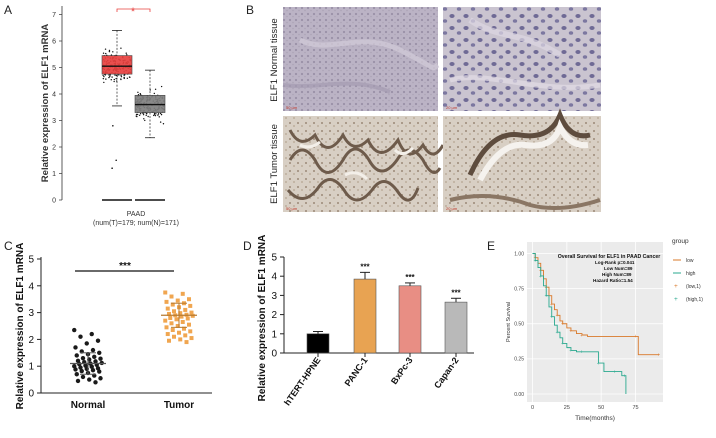 The width and height of the screenshot is (716, 438). What do you see at coordinates (247, 246) in the screenshot?
I see `panel-label-d: D` at bounding box center [247, 246].